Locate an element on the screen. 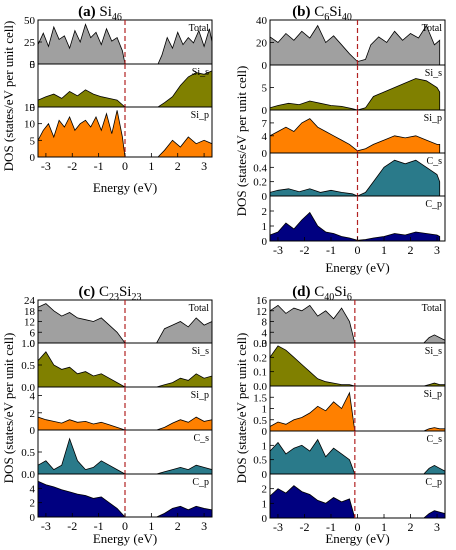  panel-c-s: C_s 0.0 0.5 is located at coordinates (117, 455).